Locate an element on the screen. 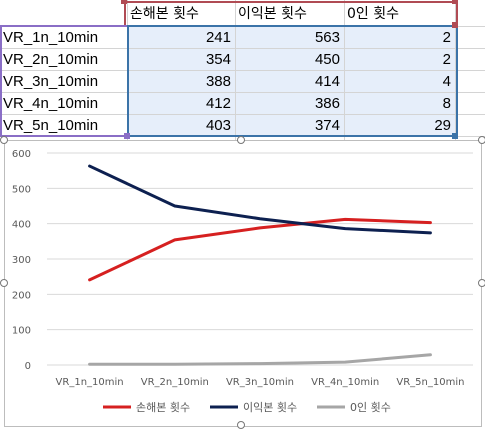 The width and height of the screenshot is (485, 431). row-label: VR_1n_10min is located at coordinates (51, 37).